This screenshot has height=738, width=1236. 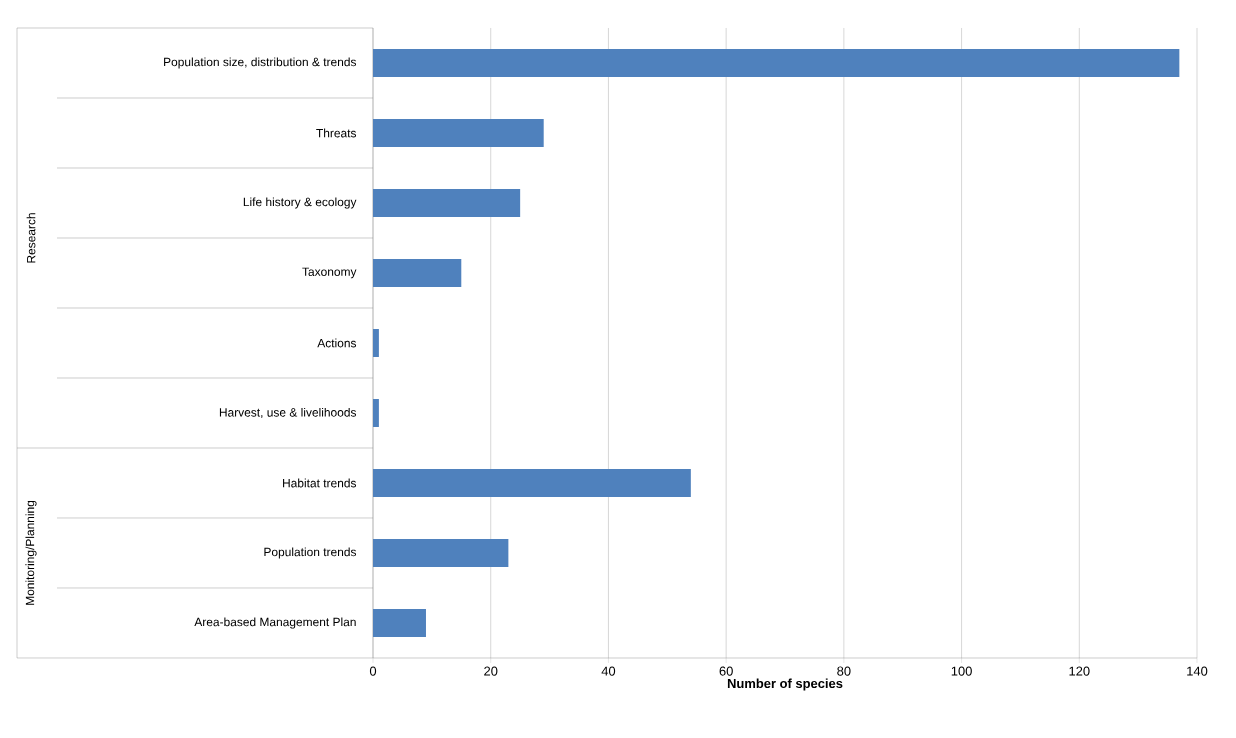 I want to click on y-tick-label: Area-based Management Plan, so click(x=275, y=623).